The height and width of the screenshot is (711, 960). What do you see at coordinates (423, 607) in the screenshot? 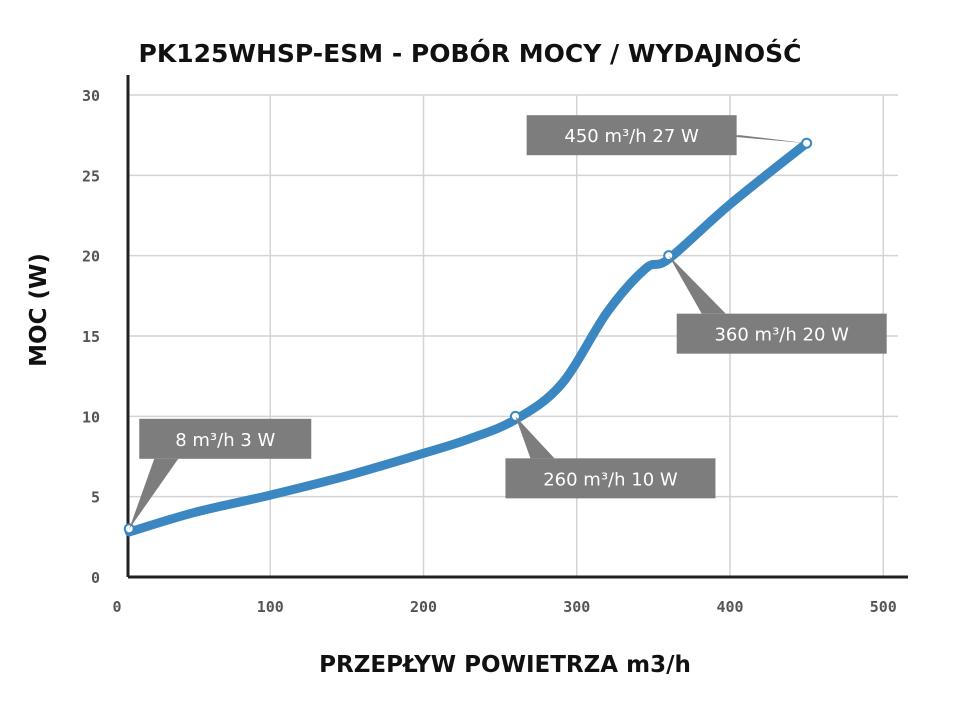
I see `x-tick-label: 200` at bounding box center [423, 607].